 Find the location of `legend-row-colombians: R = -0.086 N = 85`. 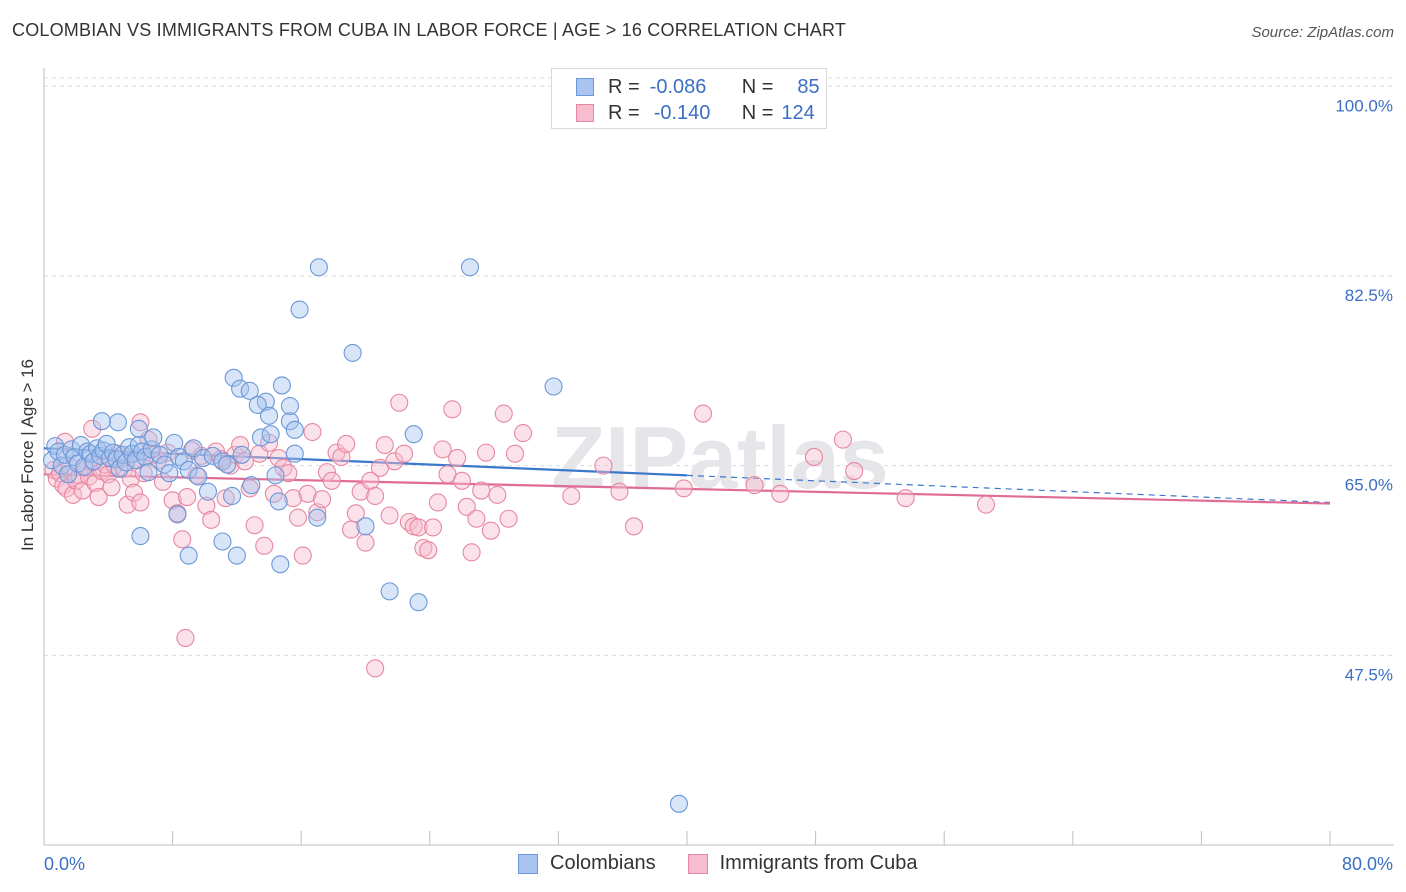

legend-row-colombians: R = -0.086 N = 85 is located at coordinates (698, 87).